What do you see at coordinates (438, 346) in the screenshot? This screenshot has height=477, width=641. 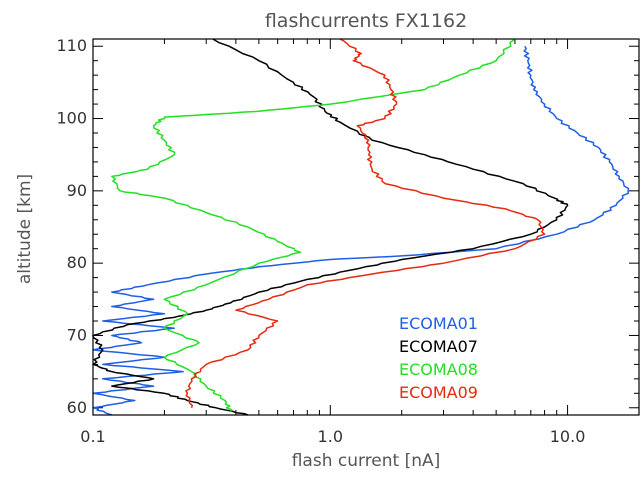 I see `legend-entry: ECOMA07` at bounding box center [438, 346].